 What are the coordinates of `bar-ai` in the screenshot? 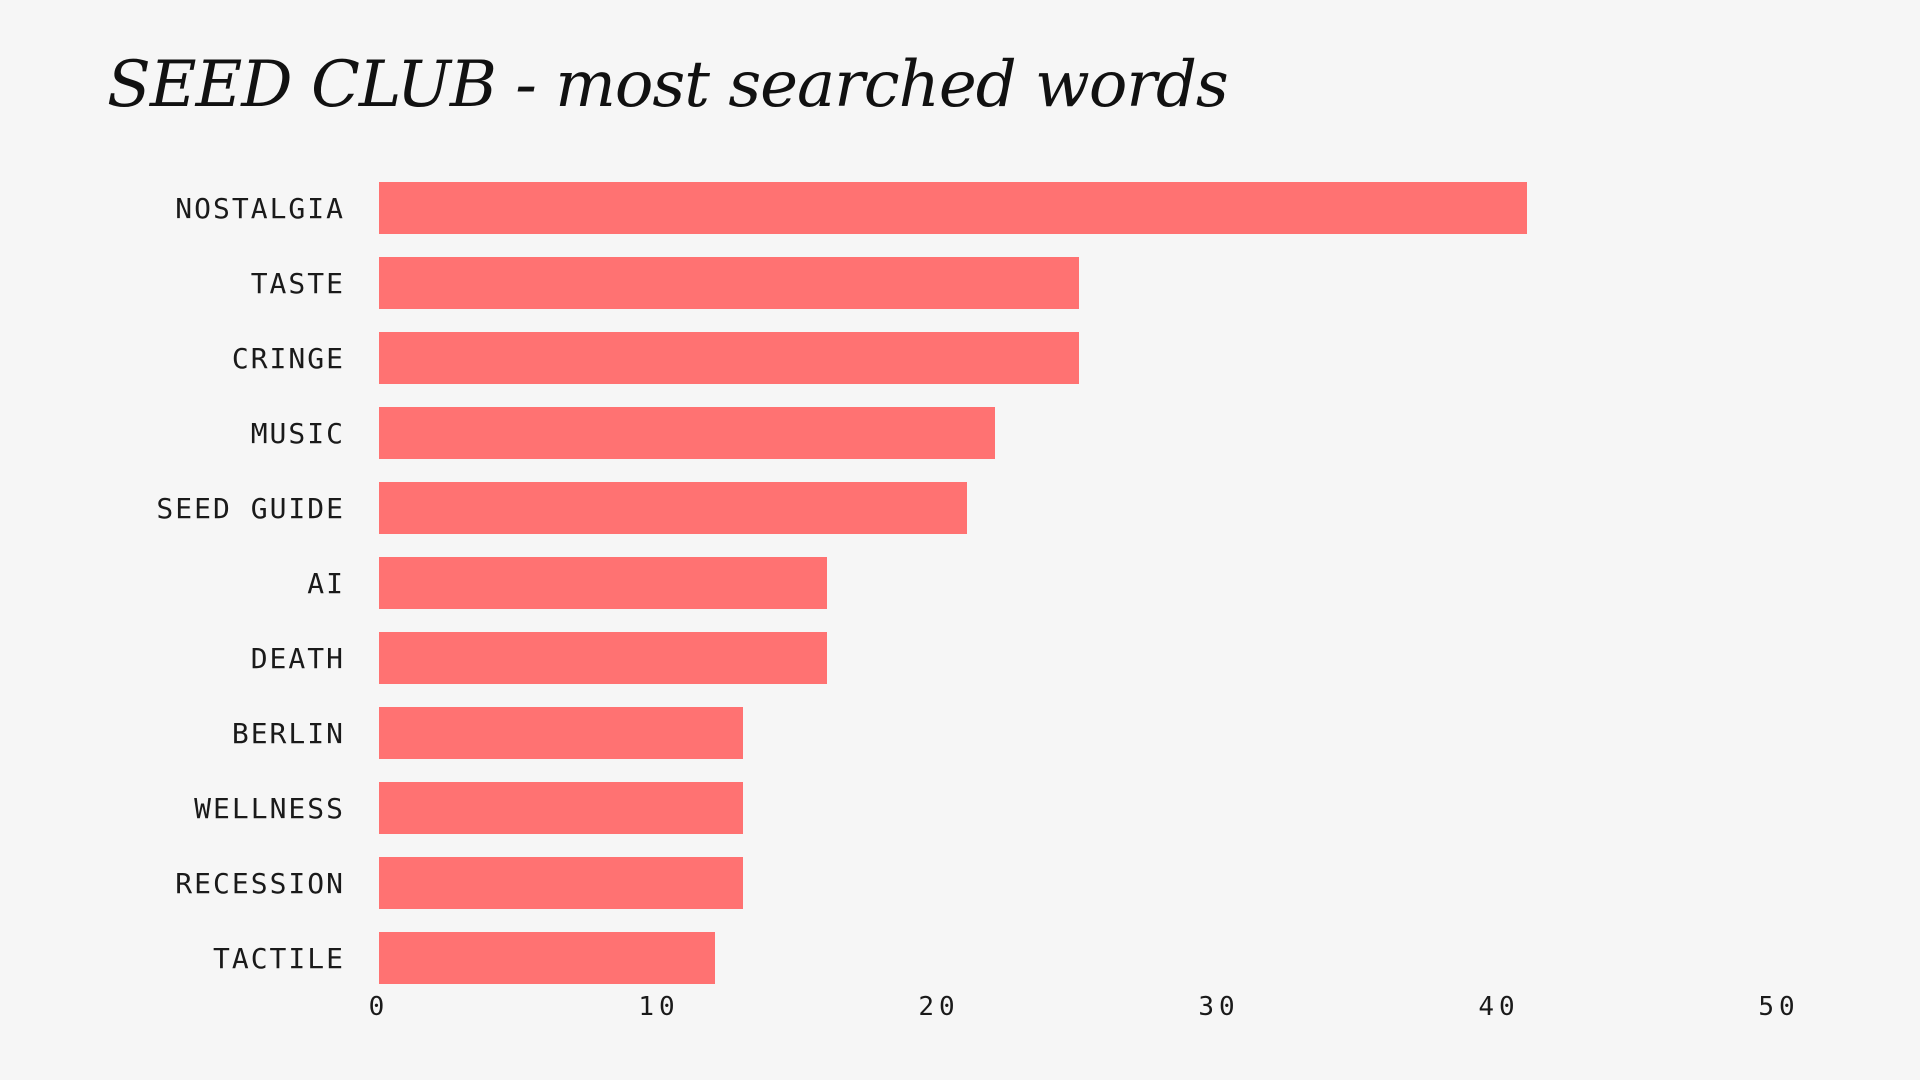 It's located at (603, 583).